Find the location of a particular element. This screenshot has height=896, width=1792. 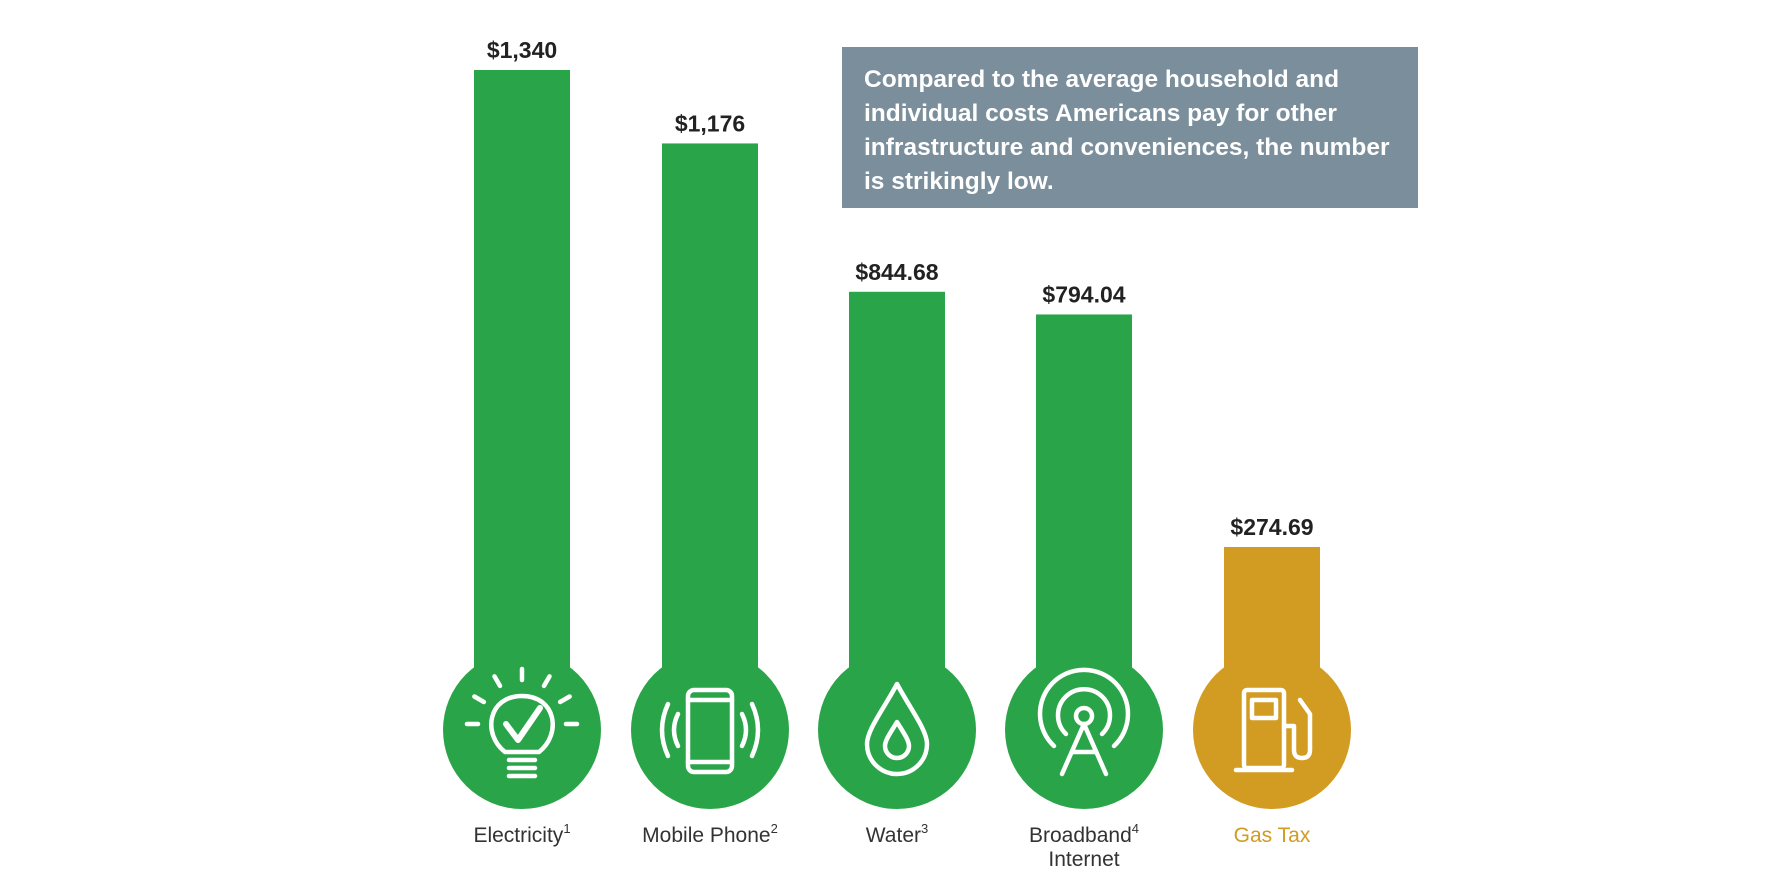

gas-pump-icon is located at coordinates (1273, 730).